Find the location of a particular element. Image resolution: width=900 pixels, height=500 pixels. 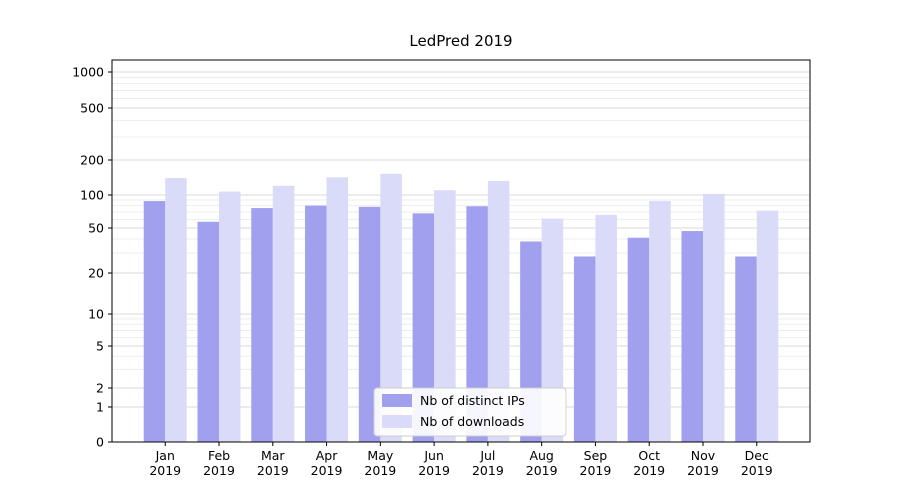

x-tick-label-month: Dec is located at coordinates (757, 455).